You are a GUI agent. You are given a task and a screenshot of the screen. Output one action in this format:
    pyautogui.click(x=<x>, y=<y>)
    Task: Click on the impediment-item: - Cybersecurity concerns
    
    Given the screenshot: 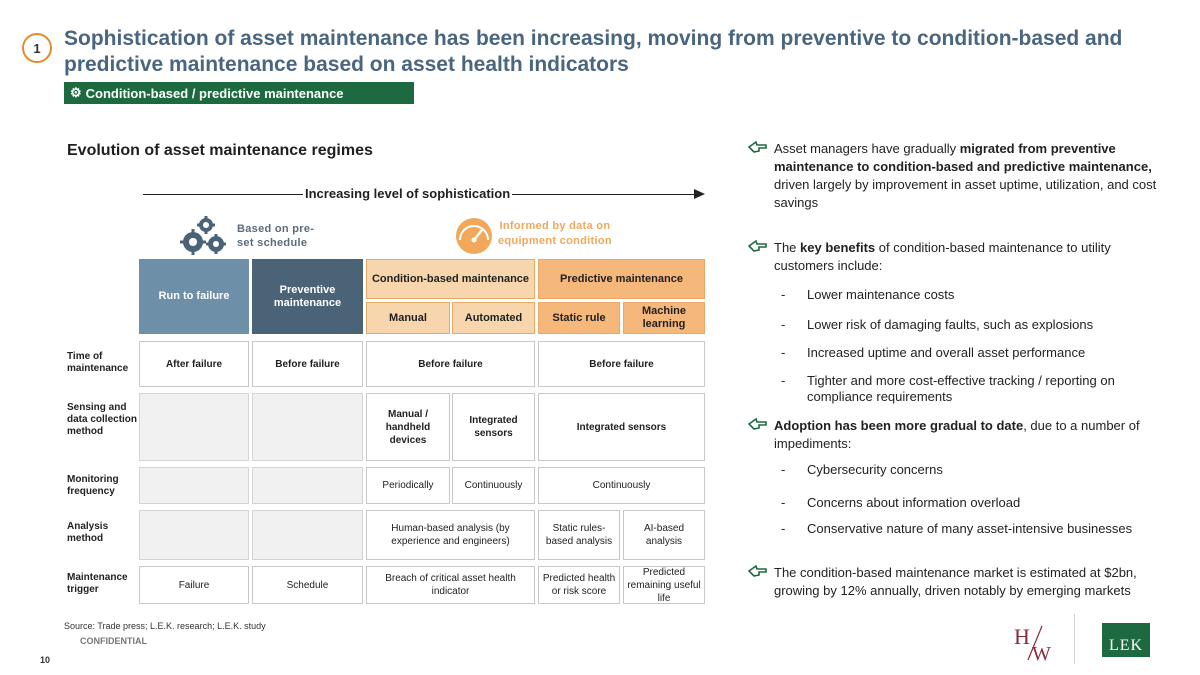 What is the action you would take?
    pyautogui.click(x=862, y=469)
    